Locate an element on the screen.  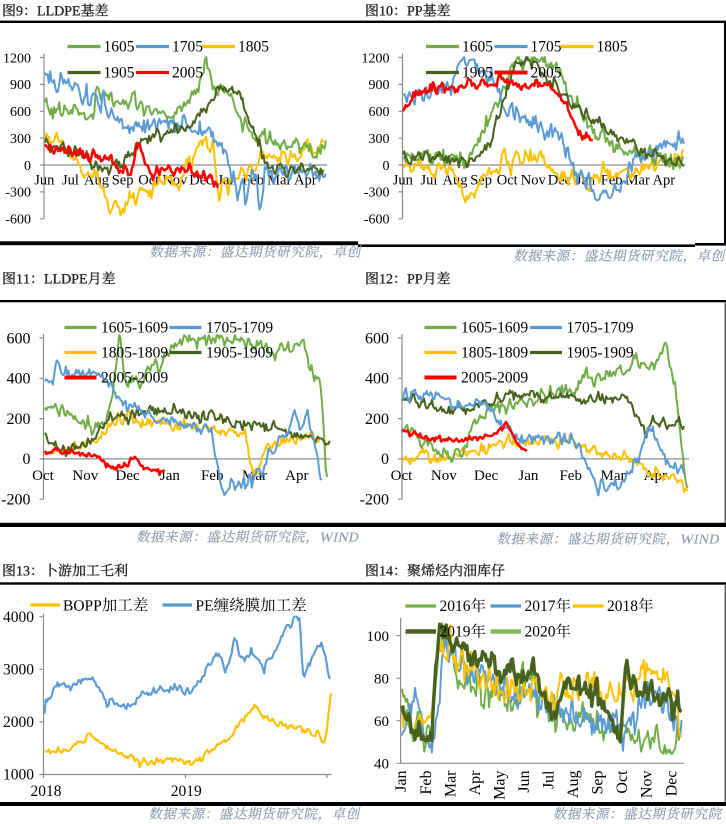
svg-text: 60 is located at coordinates (381, 722).